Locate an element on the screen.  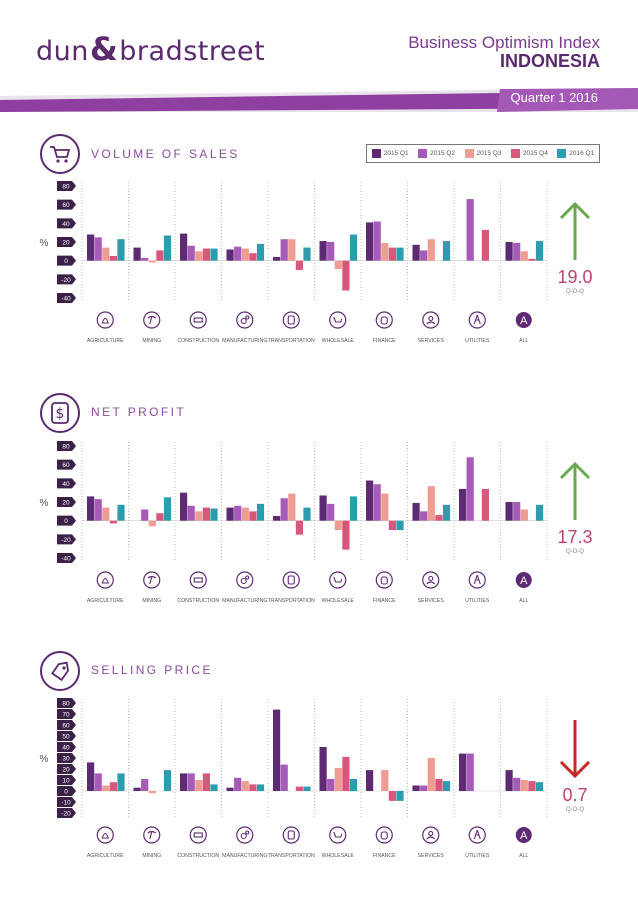
truck-icon is located at coordinates (198, 320).